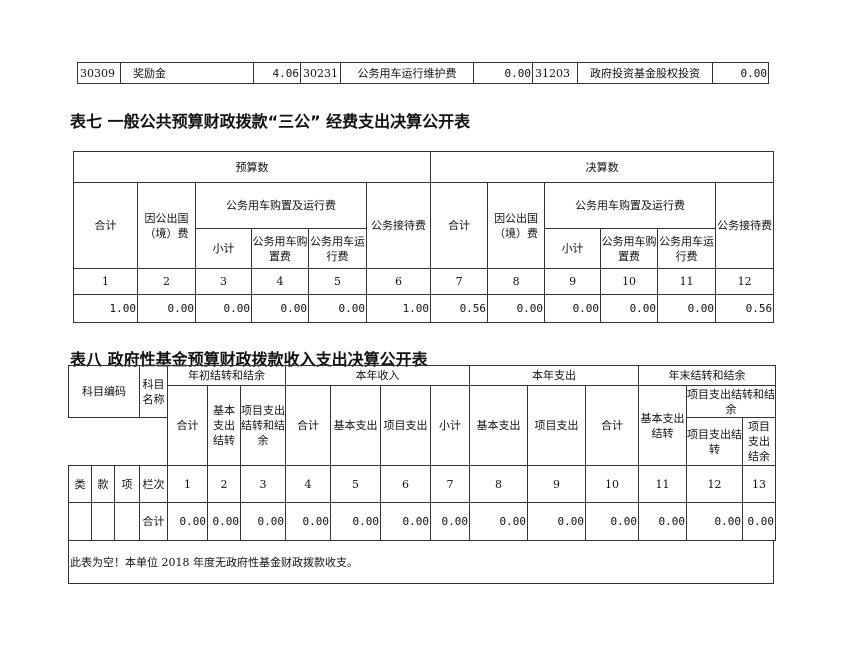 This screenshot has height=652, width=844. What do you see at coordinates (277, 73) in the screenshot?
I see `value-cell: 4.06` at bounding box center [277, 73].